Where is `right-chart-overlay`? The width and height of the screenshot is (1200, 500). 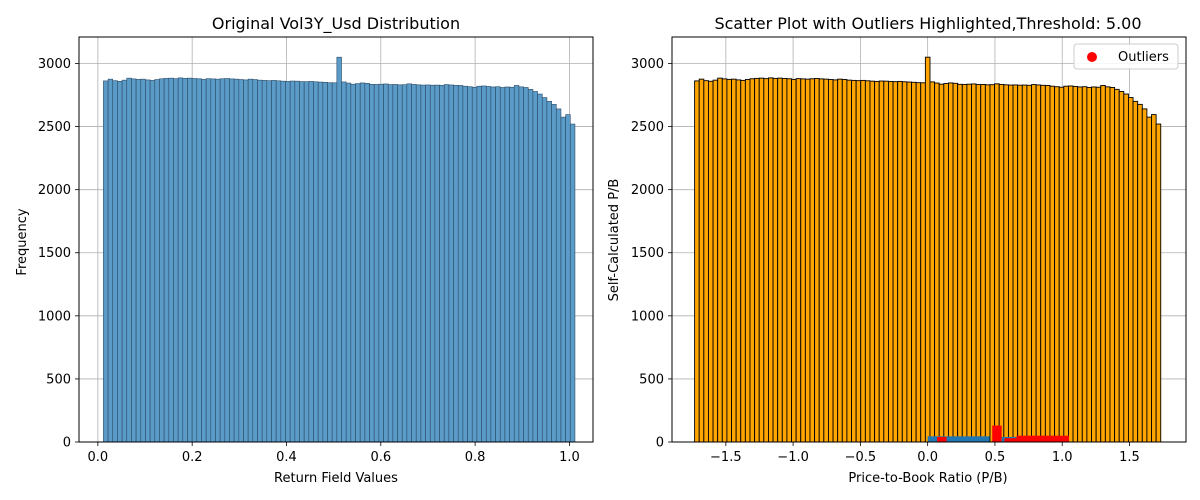 right-chart-overlay is located at coordinates (998, 433).